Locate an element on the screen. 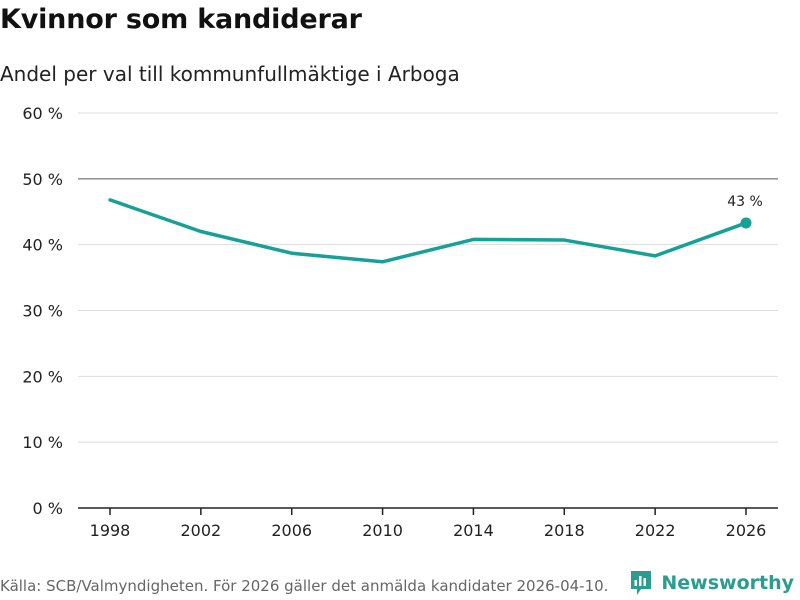 Image resolution: width=800 pixels, height=600 pixels. y-tick-label: 50 % is located at coordinates (42, 179).